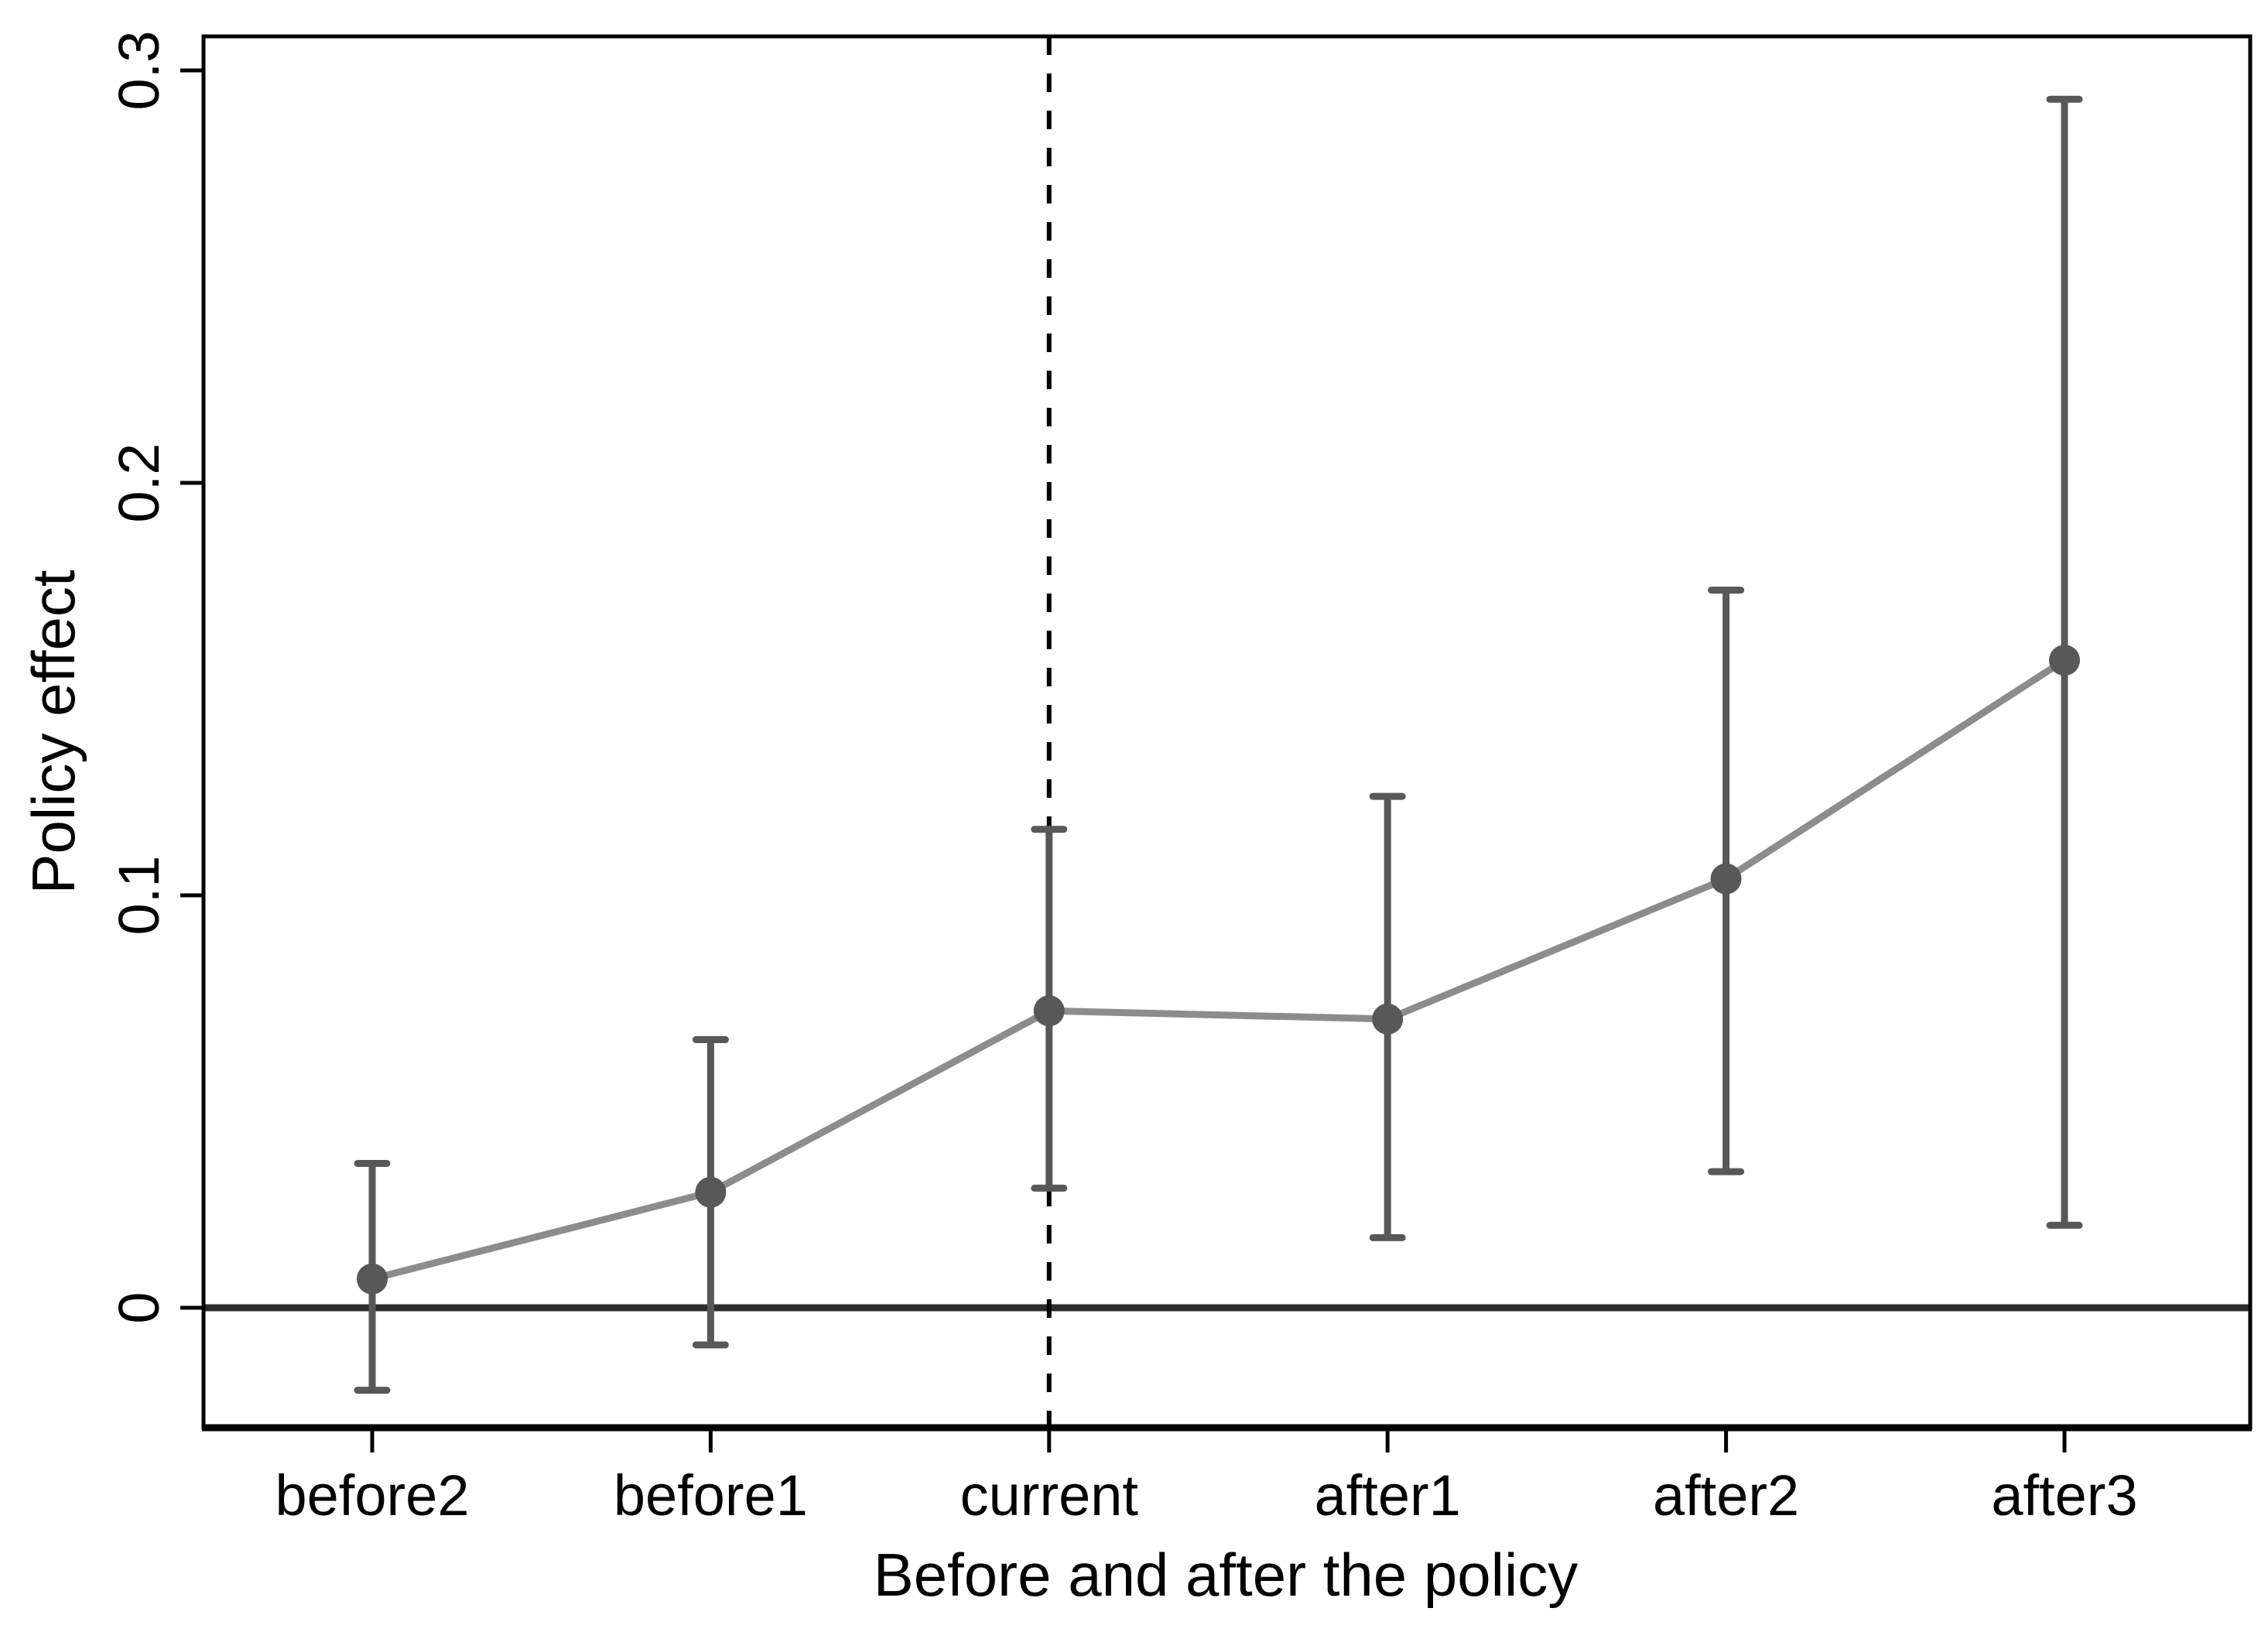  Describe the element at coordinates (1388, 1495) in the screenshot. I see `x-tick-label: after1` at that location.